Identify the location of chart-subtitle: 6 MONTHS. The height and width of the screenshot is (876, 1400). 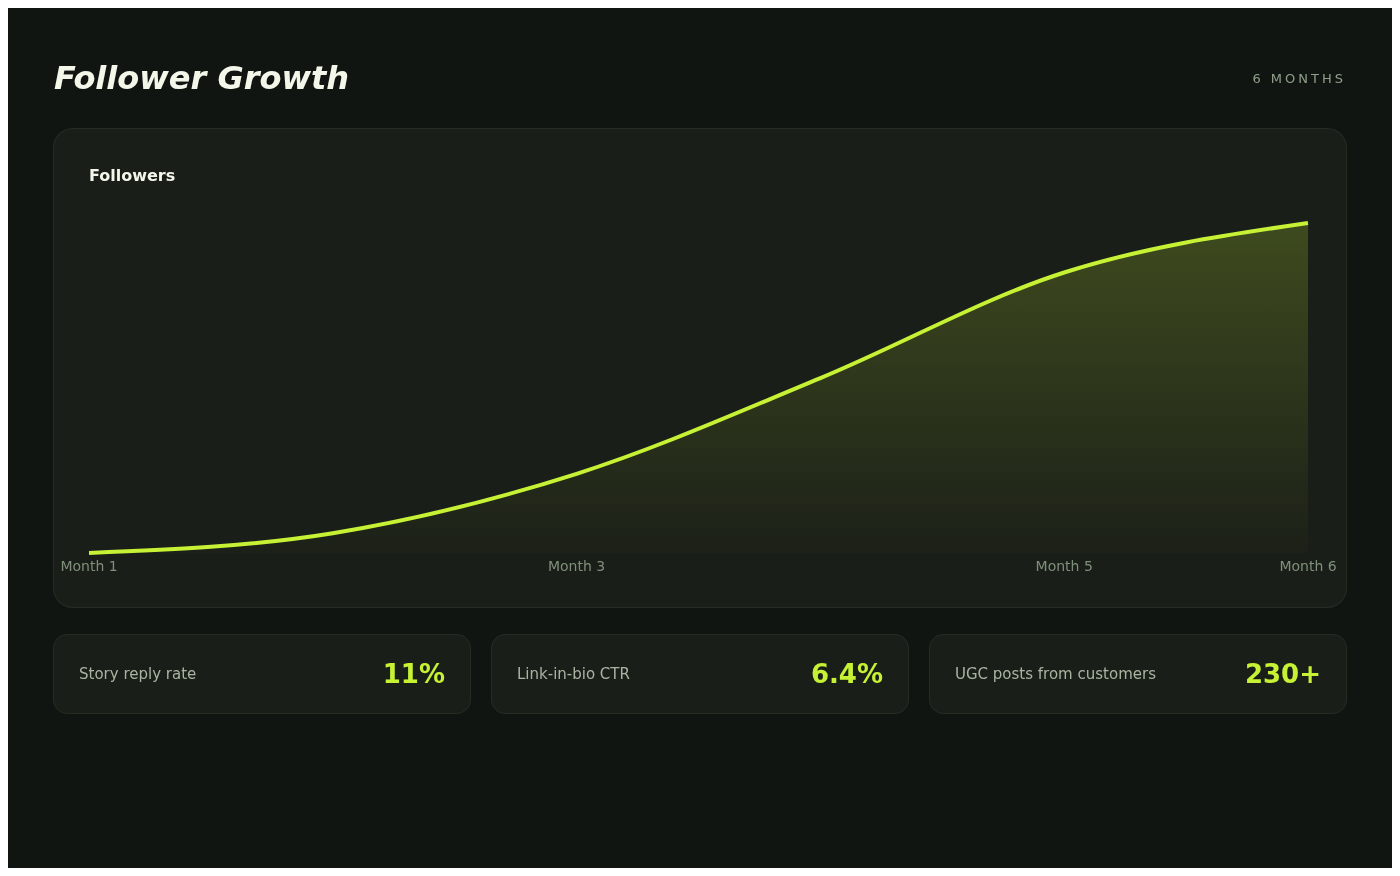
(1299, 78).